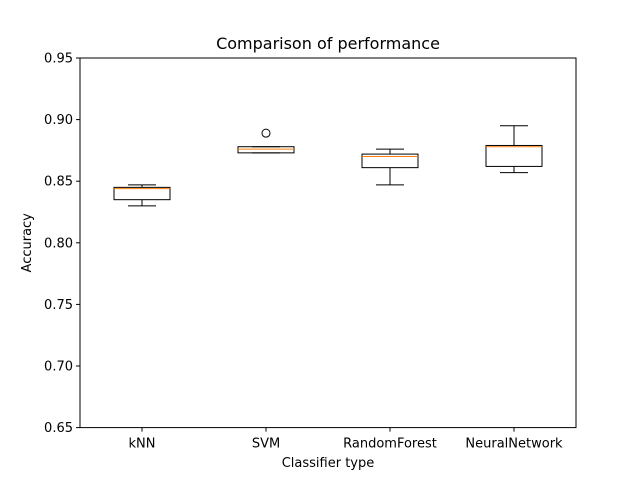 The height and width of the screenshot is (480, 640). I want to click on x-tick-label: SVM, so click(266, 444).